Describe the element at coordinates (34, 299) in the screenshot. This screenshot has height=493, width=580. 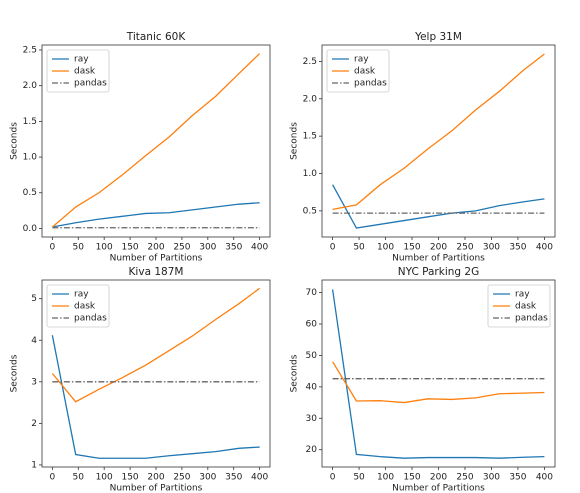
I see `y-tick-label: 5` at that location.